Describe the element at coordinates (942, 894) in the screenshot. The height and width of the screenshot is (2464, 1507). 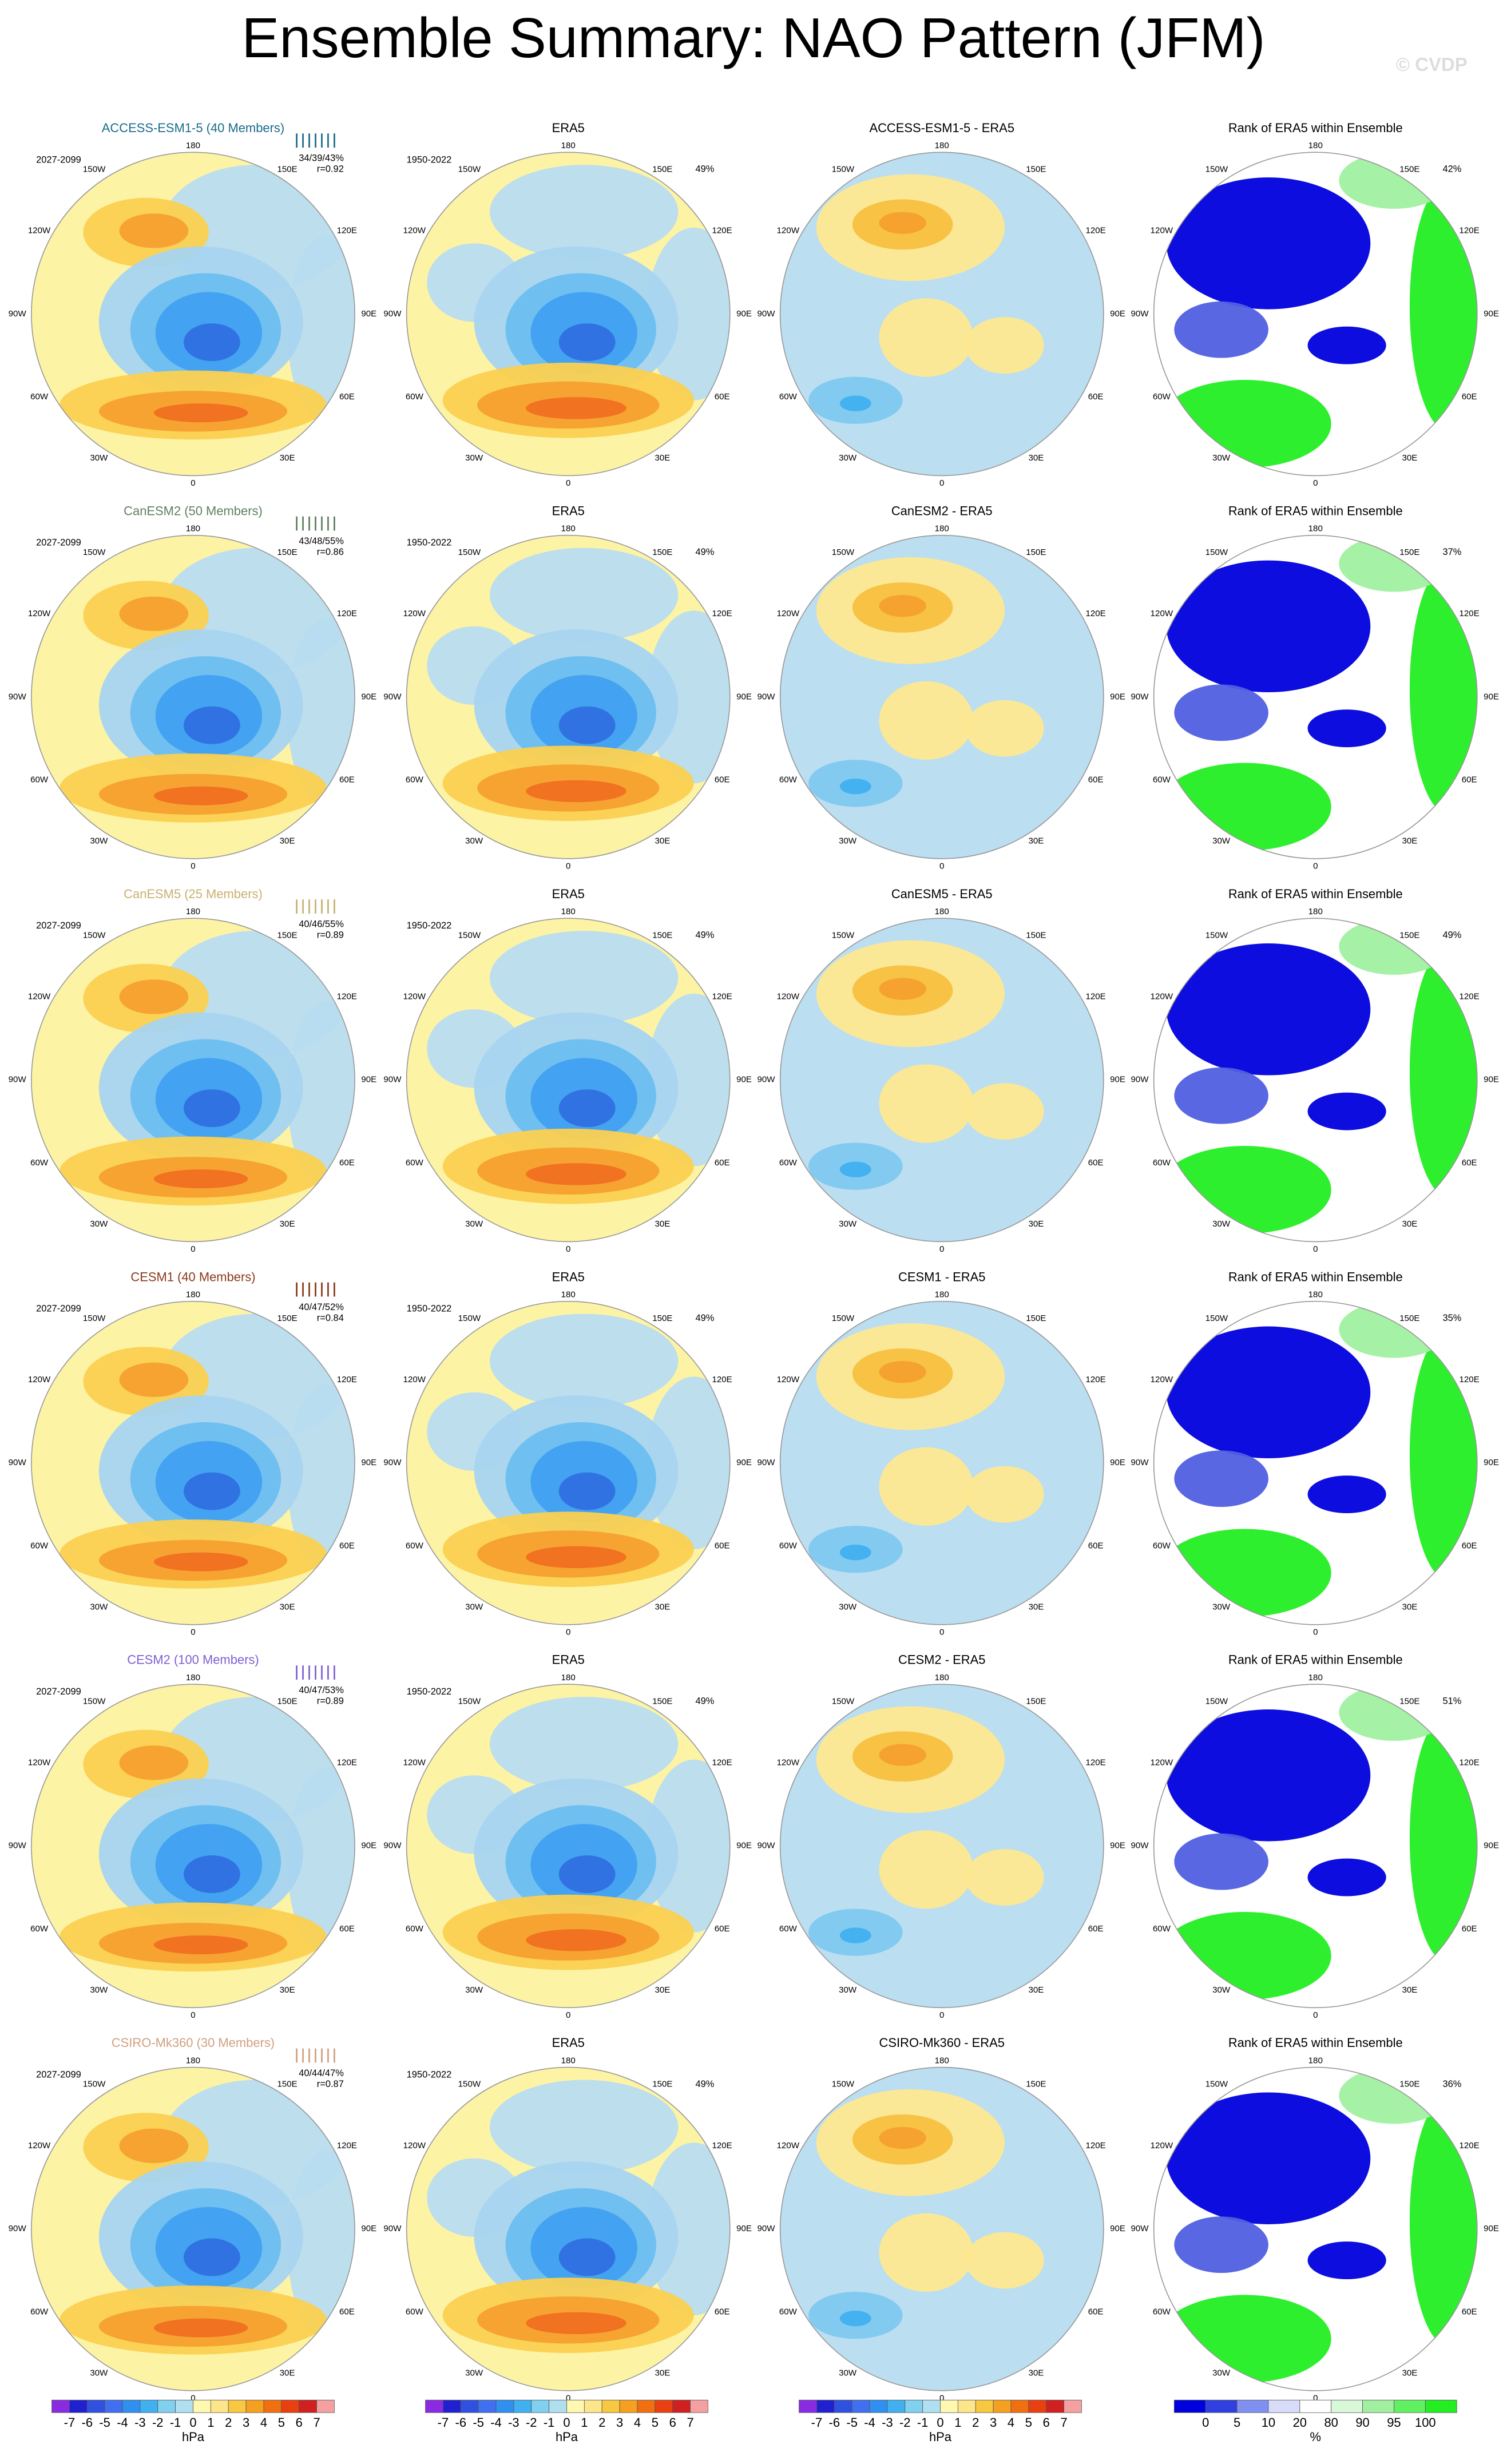
I see `diff-title: CanESM5 - ERA5` at that location.